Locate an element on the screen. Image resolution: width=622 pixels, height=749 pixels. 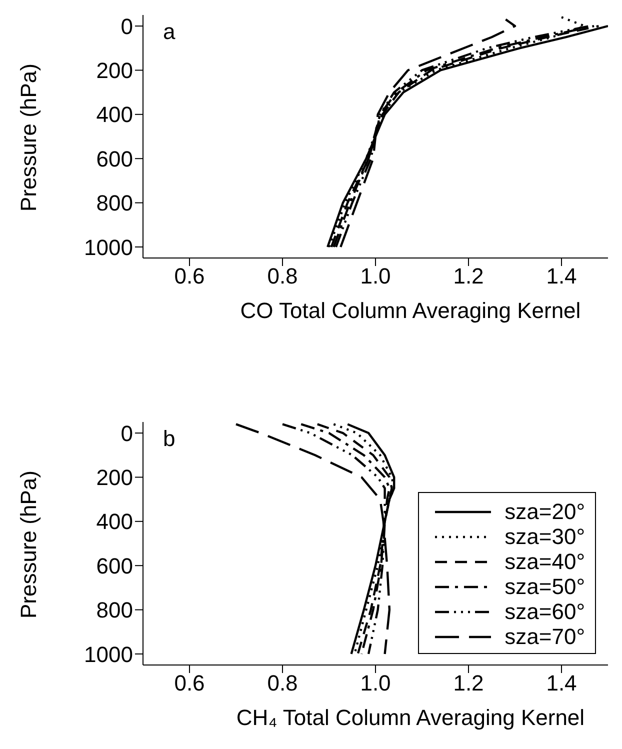
legend-label: sza=30° is located at coordinates (544, 537).